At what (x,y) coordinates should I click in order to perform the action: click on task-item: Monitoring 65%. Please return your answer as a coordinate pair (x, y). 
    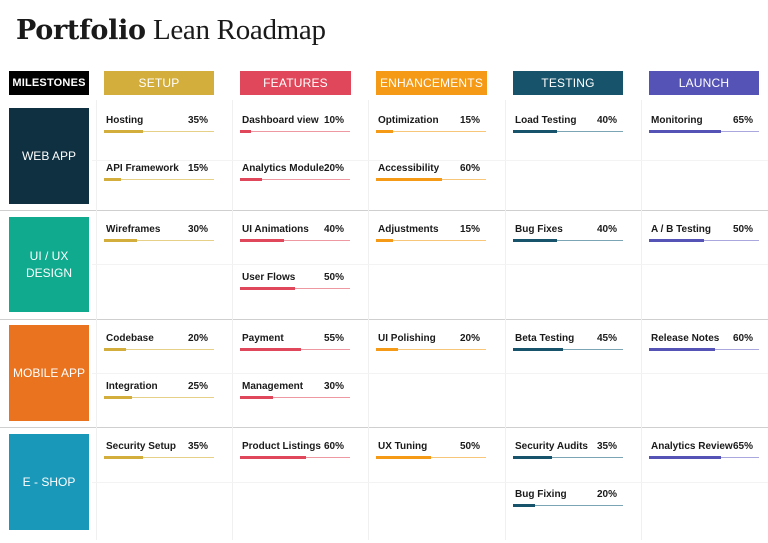
    Looking at the image, I should click on (704, 127).